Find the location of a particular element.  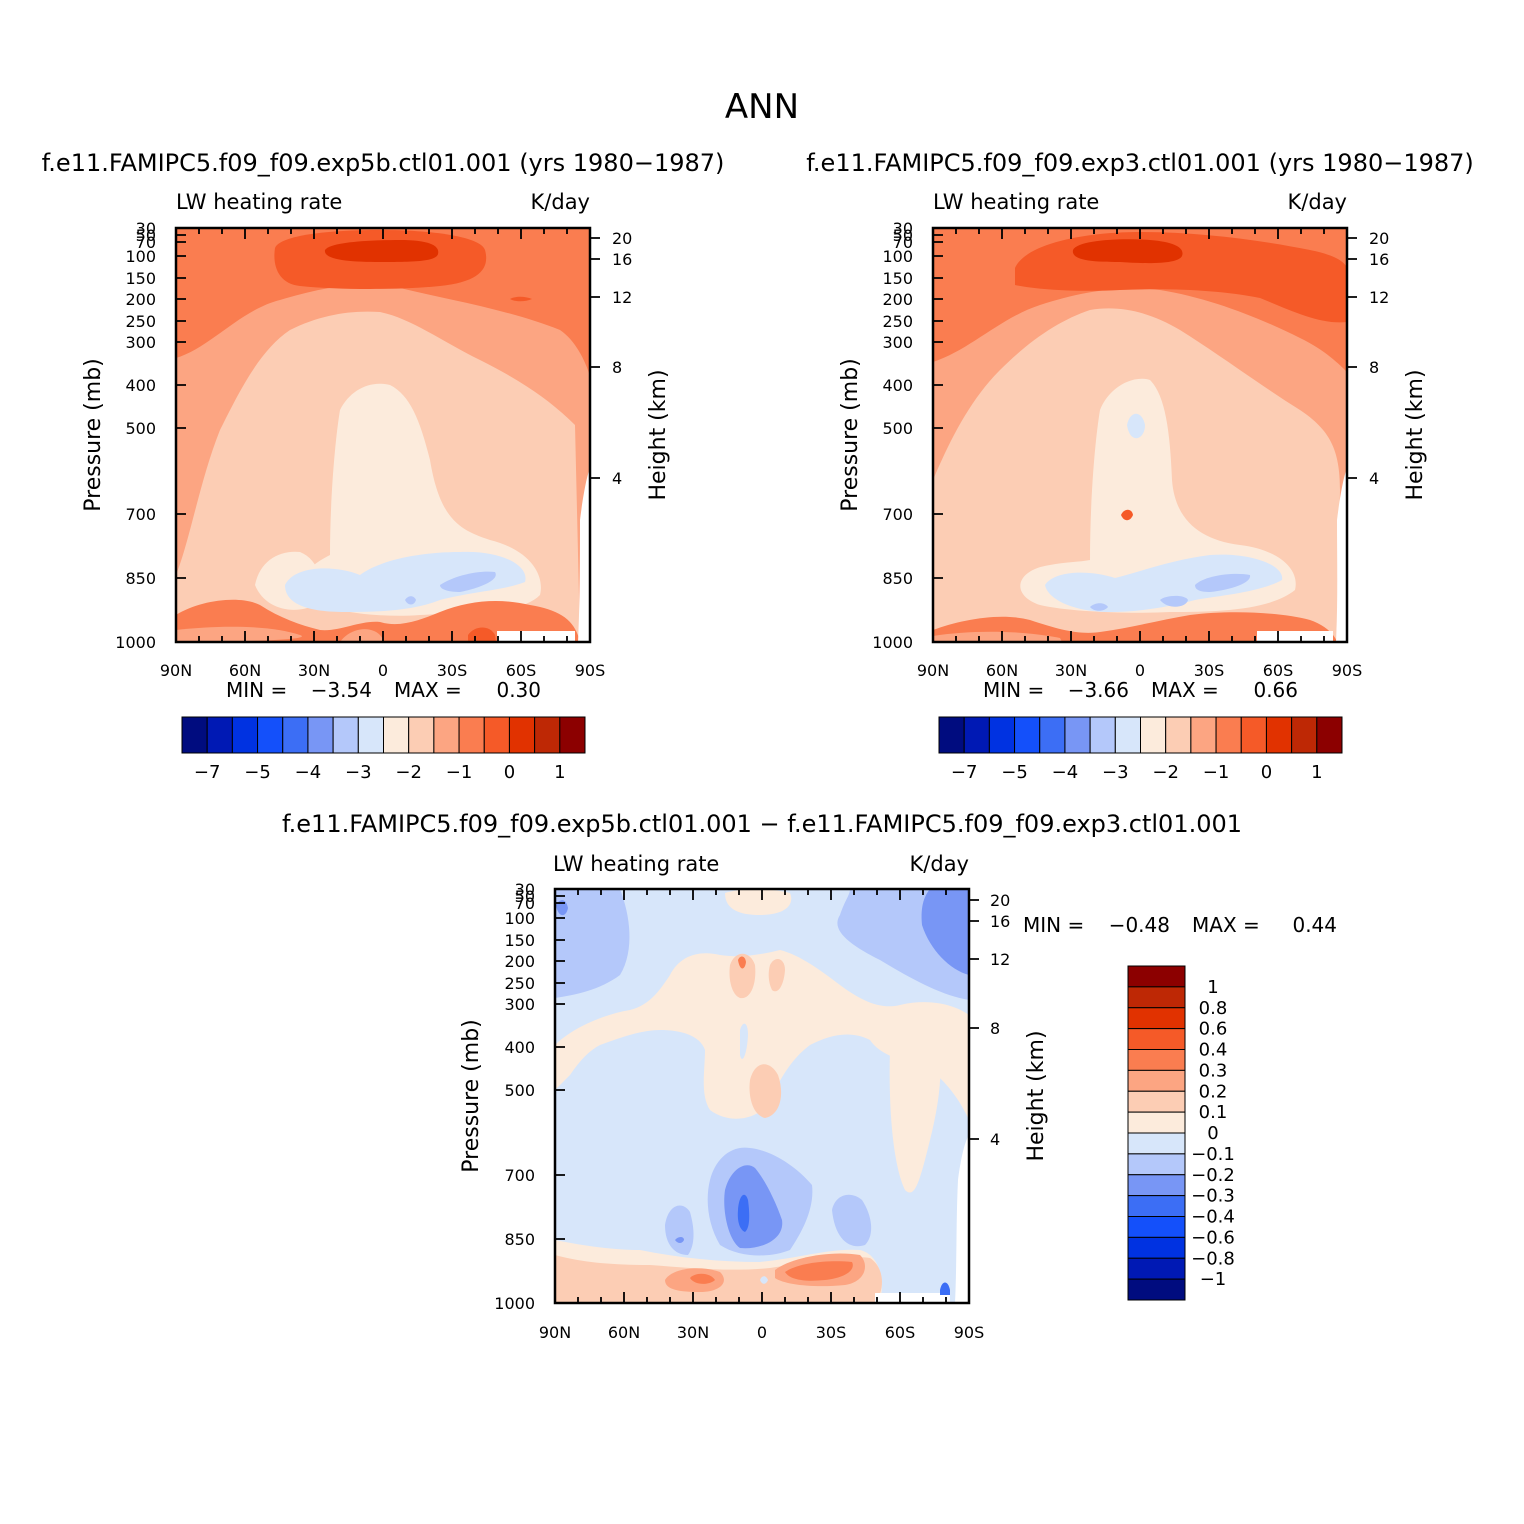

panel-b-xtick-label: 0 is located at coordinates (1140, 670).